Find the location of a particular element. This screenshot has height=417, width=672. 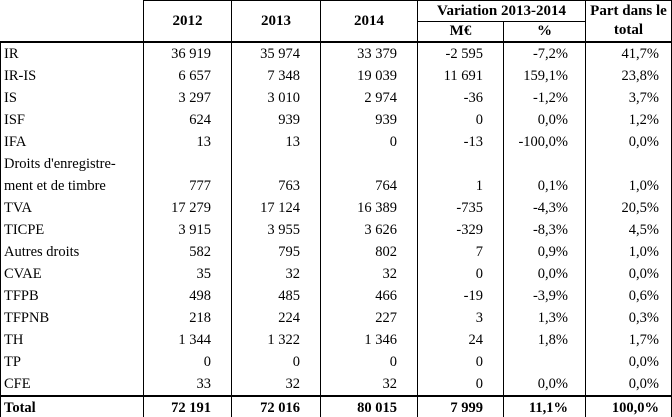

value-2012-cell: 17 279 is located at coordinates (187, 208).